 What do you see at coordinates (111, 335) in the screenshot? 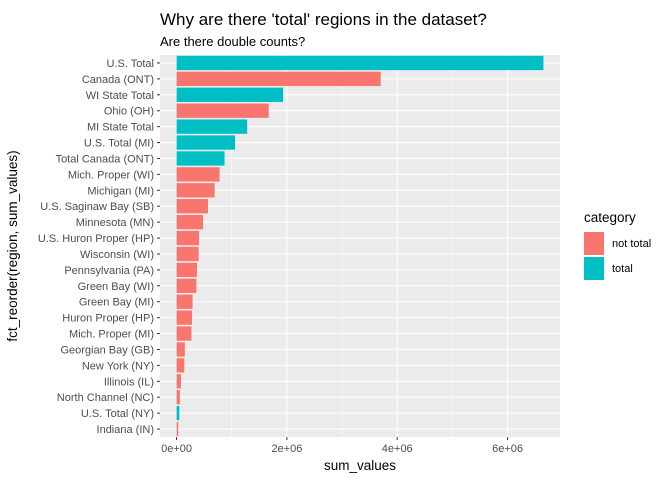
I see `y-tick-label: Mich. Proper (MI)` at bounding box center [111, 335].